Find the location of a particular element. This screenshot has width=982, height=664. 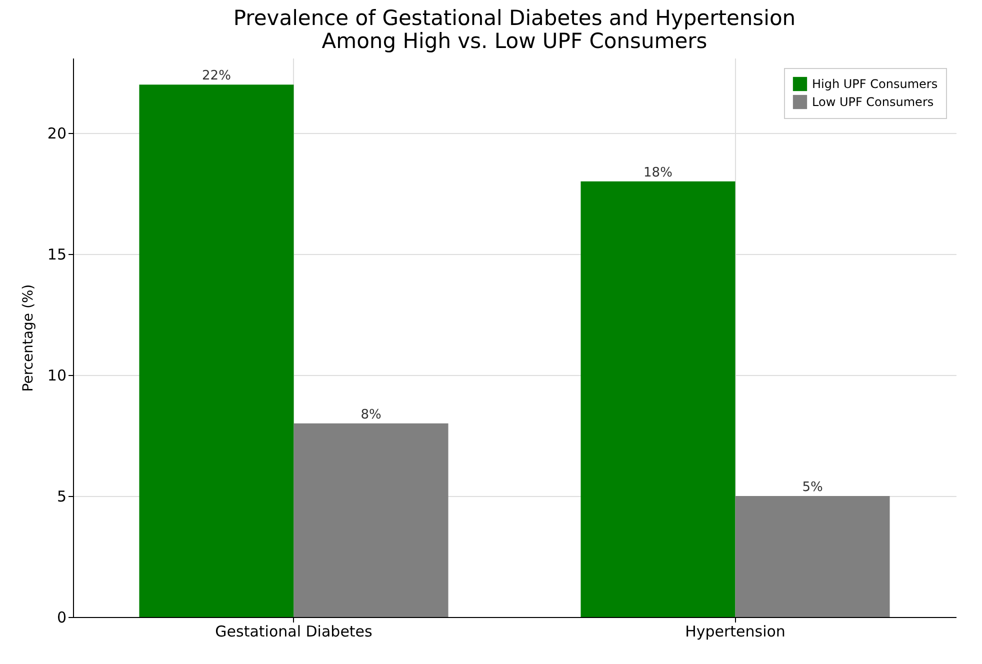

y-tick-label: 5 is located at coordinates (61, 497).